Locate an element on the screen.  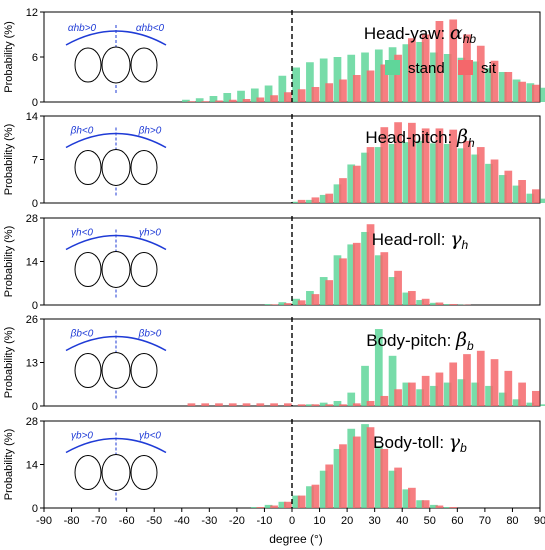
panel-title: Body-toll: γb is located at coordinates (420, 443).